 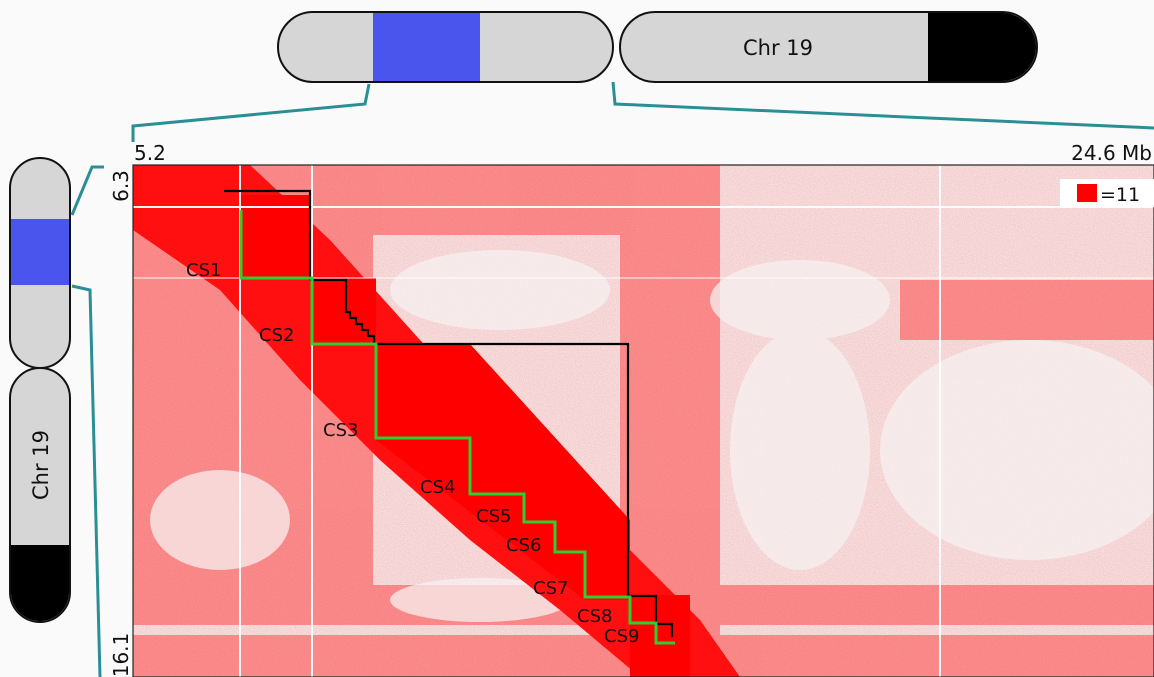 I want to click on chromosome-top-label: Chr 19, so click(x=778, y=48).